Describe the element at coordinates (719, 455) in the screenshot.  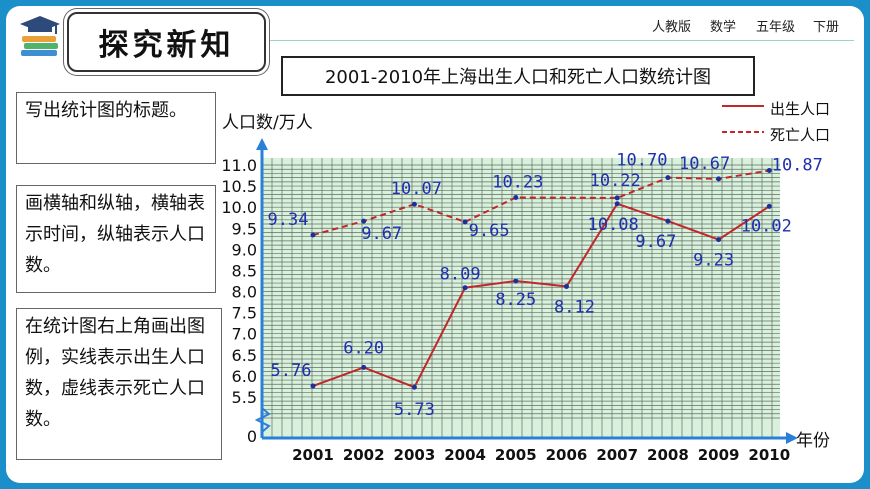
I see `x-tick-label: 2009` at that location.